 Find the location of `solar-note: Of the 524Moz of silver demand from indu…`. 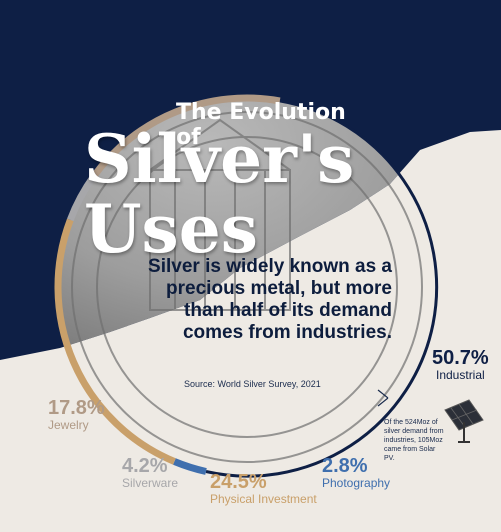

solar-note: Of the 524Moz of silver demand from indu… is located at coordinates (414, 440).